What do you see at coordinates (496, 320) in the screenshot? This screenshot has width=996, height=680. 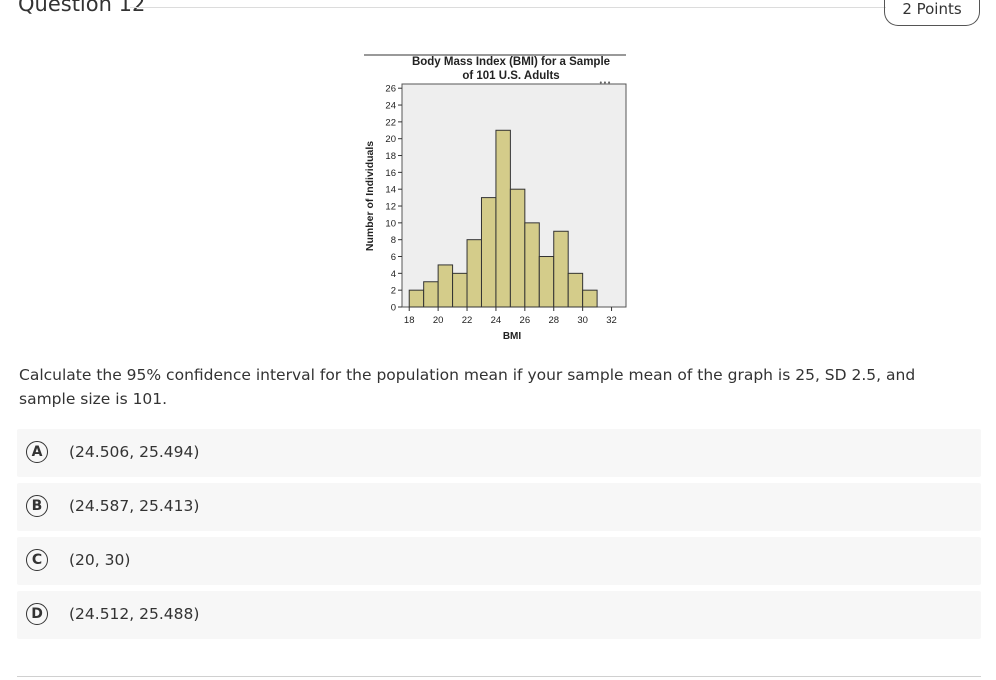 I see `x-tick-label: 24` at bounding box center [496, 320].